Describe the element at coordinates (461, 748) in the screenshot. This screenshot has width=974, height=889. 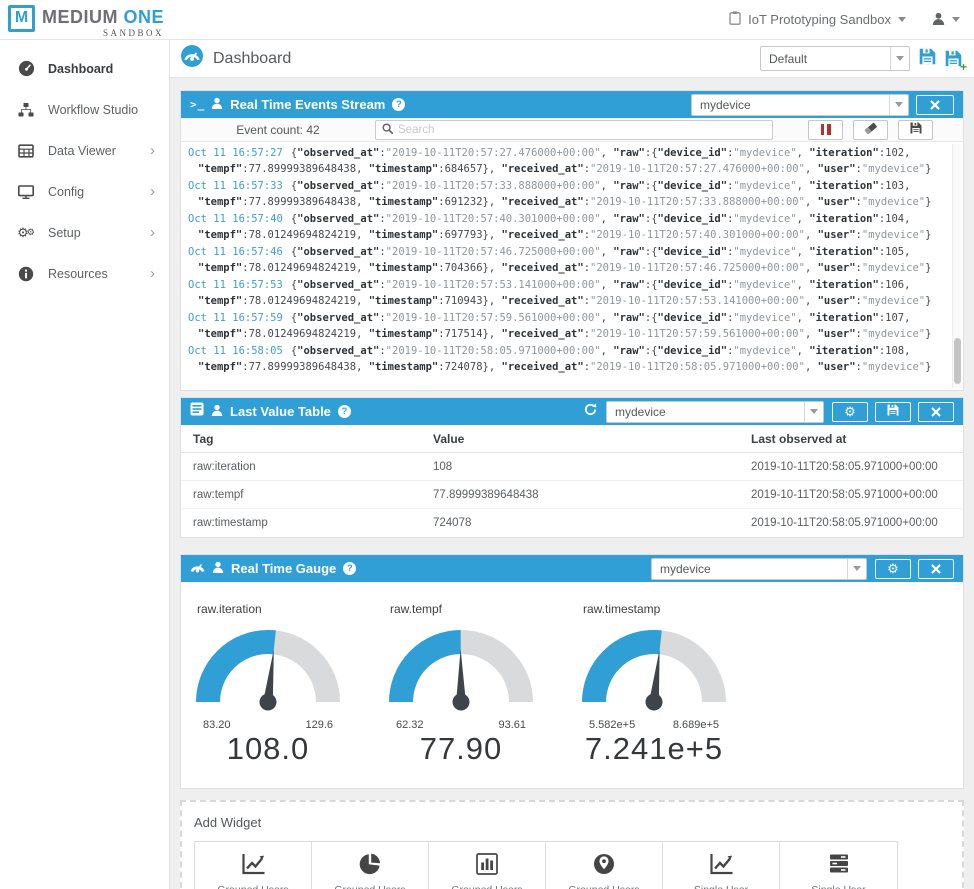
I see `gauge-value: 77.90` at that location.